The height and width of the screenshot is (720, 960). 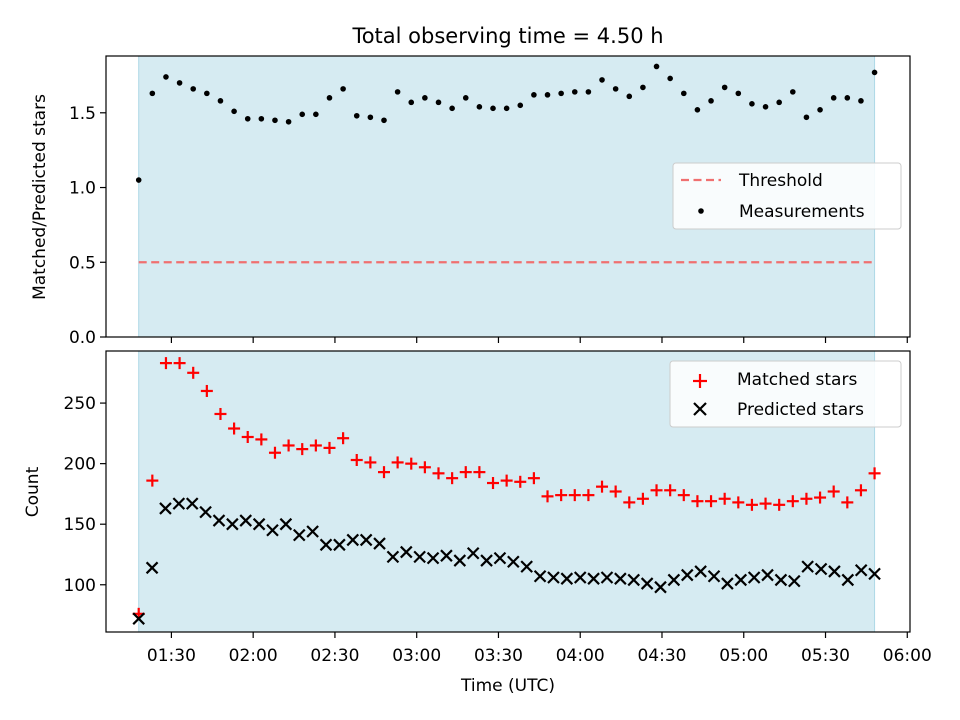 What do you see at coordinates (85, 495) in the screenshot?
I see `bottom-y-axis: 100 150 200 250` at bounding box center [85, 495].